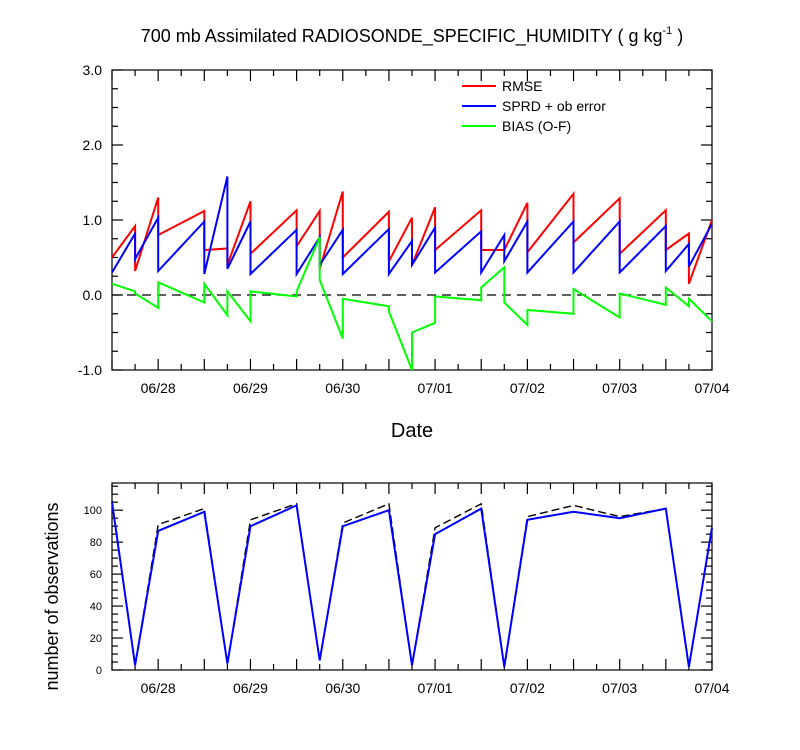 The height and width of the screenshot is (750, 800). What do you see at coordinates (536, 126) in the screenshot?
I see `legend-label: BIAS (O-F)` at bounding box center [536, 126].